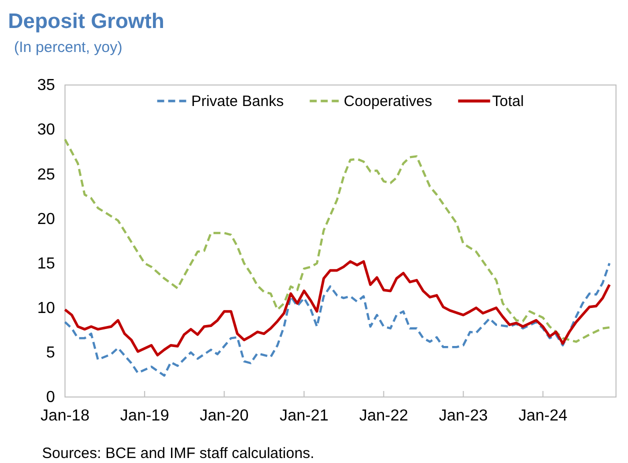  Describe the element at coordinates (51, 397) in the screenshot. I see `y-tick-label: 0` at that location.